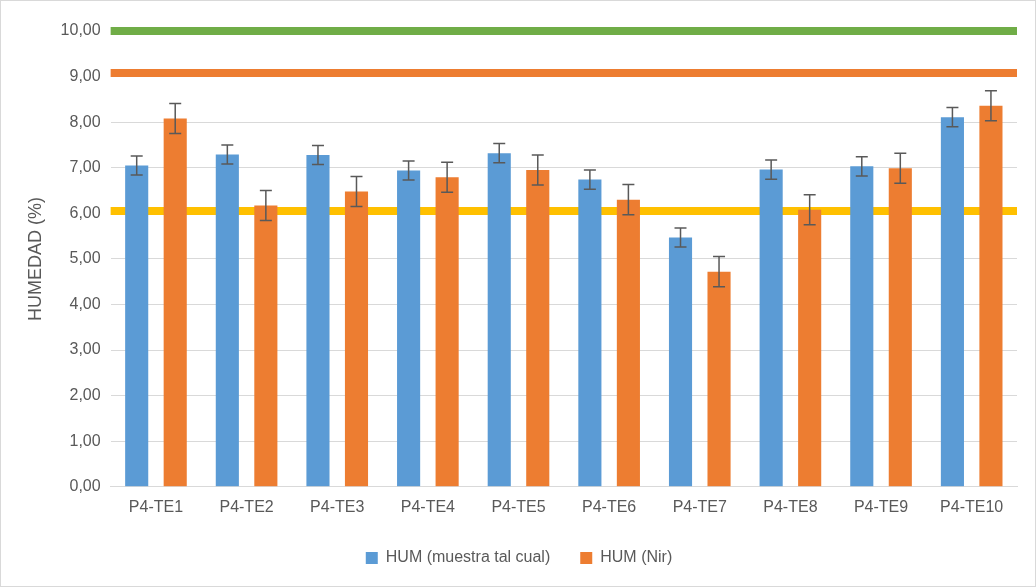 The image size is (1036, 587). What do you see at coordinates (699, 506) in the screenshot?
I see `x-tick-label: P4-TE7` at bounding box center [699, 506].